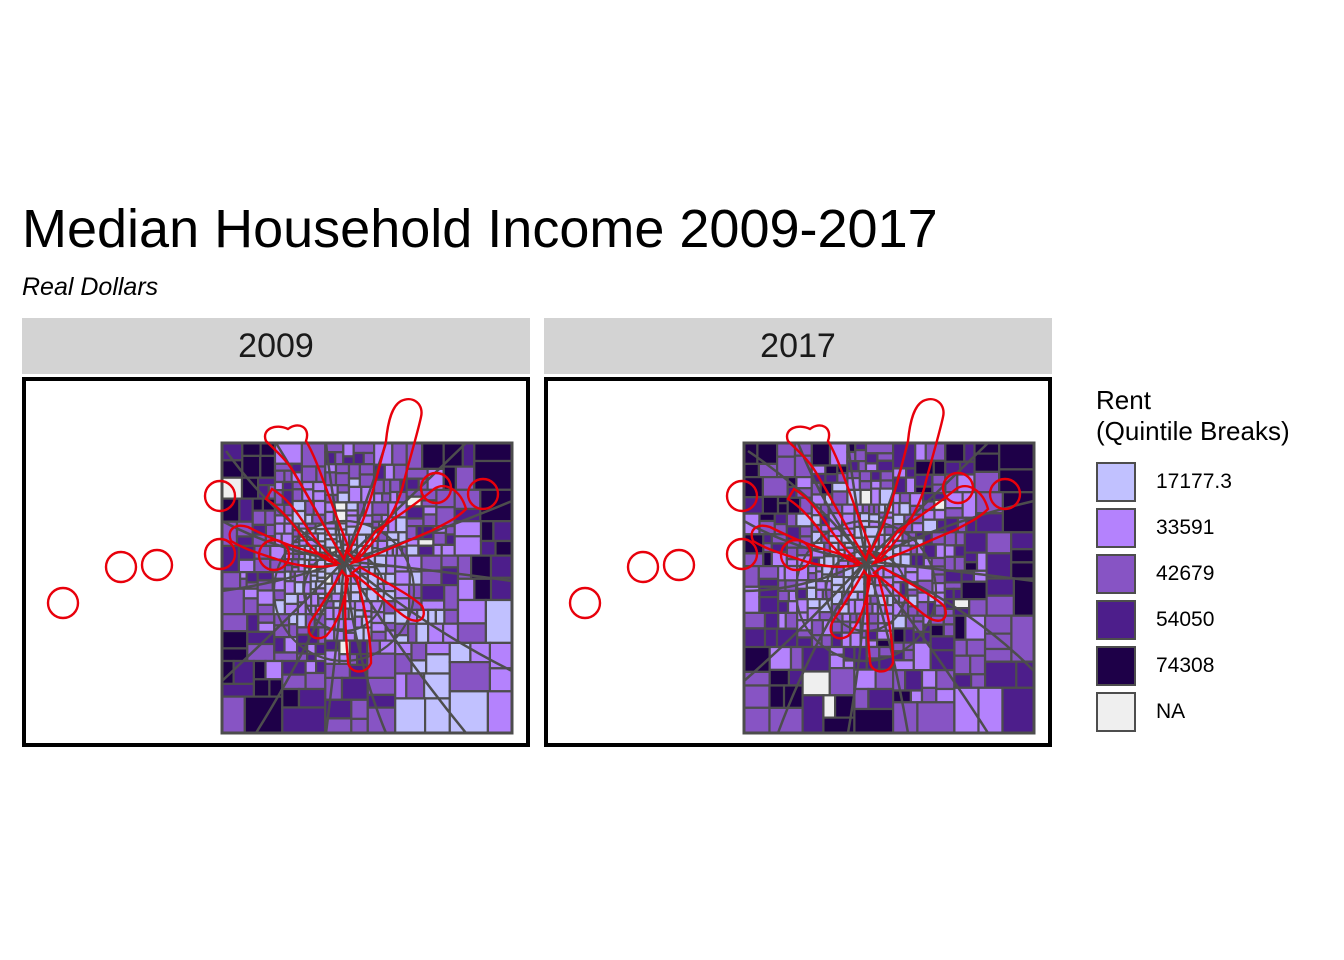  I want to click on facet-label-2017: 2017, so click(798, 345).